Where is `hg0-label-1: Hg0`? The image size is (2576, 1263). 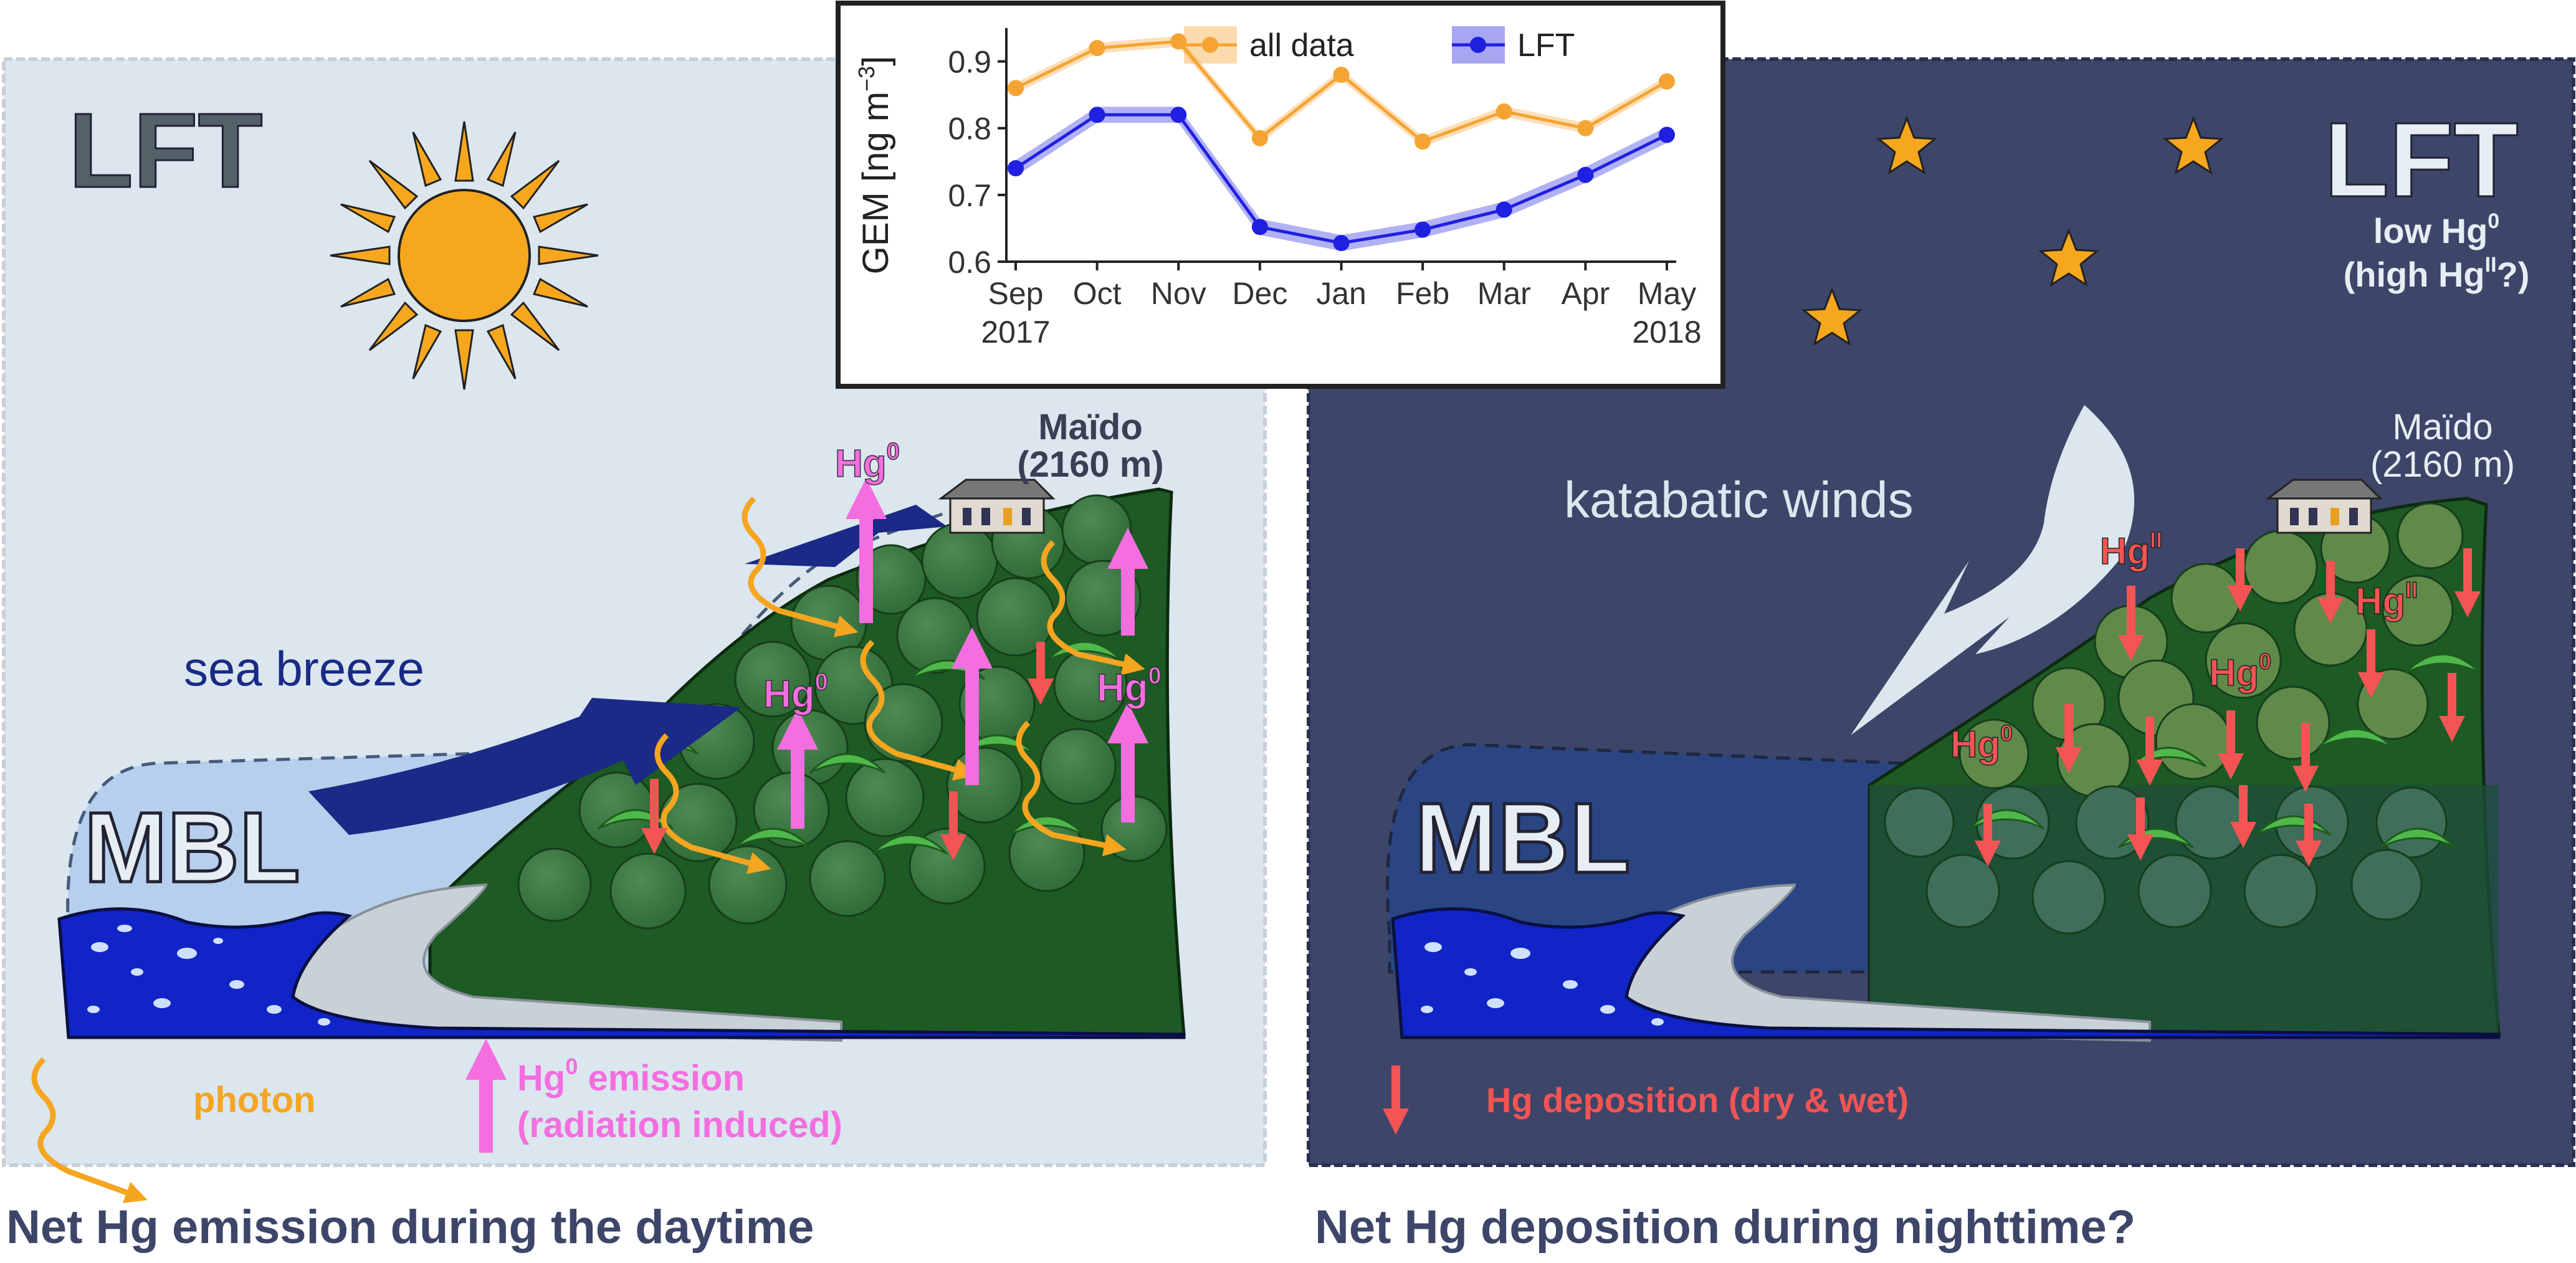 hg0-label-1: Hg0 is located at coordinates (867, 462).